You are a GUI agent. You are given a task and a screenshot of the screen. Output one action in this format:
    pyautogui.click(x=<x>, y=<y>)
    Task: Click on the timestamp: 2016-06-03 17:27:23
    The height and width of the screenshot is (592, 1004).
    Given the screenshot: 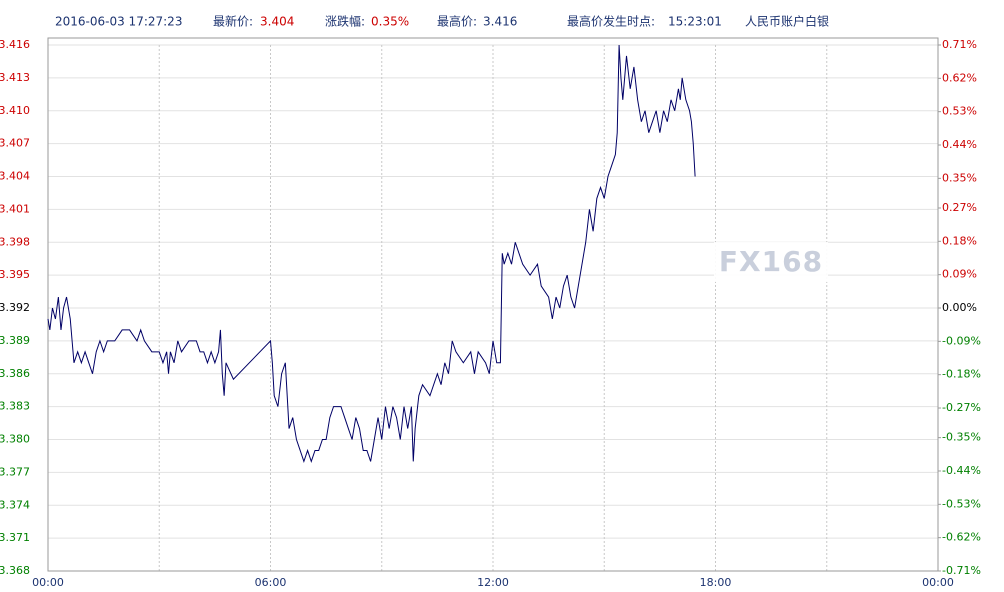 What is the action you would take?
    pyautogui.click(x=118, y=22)
    